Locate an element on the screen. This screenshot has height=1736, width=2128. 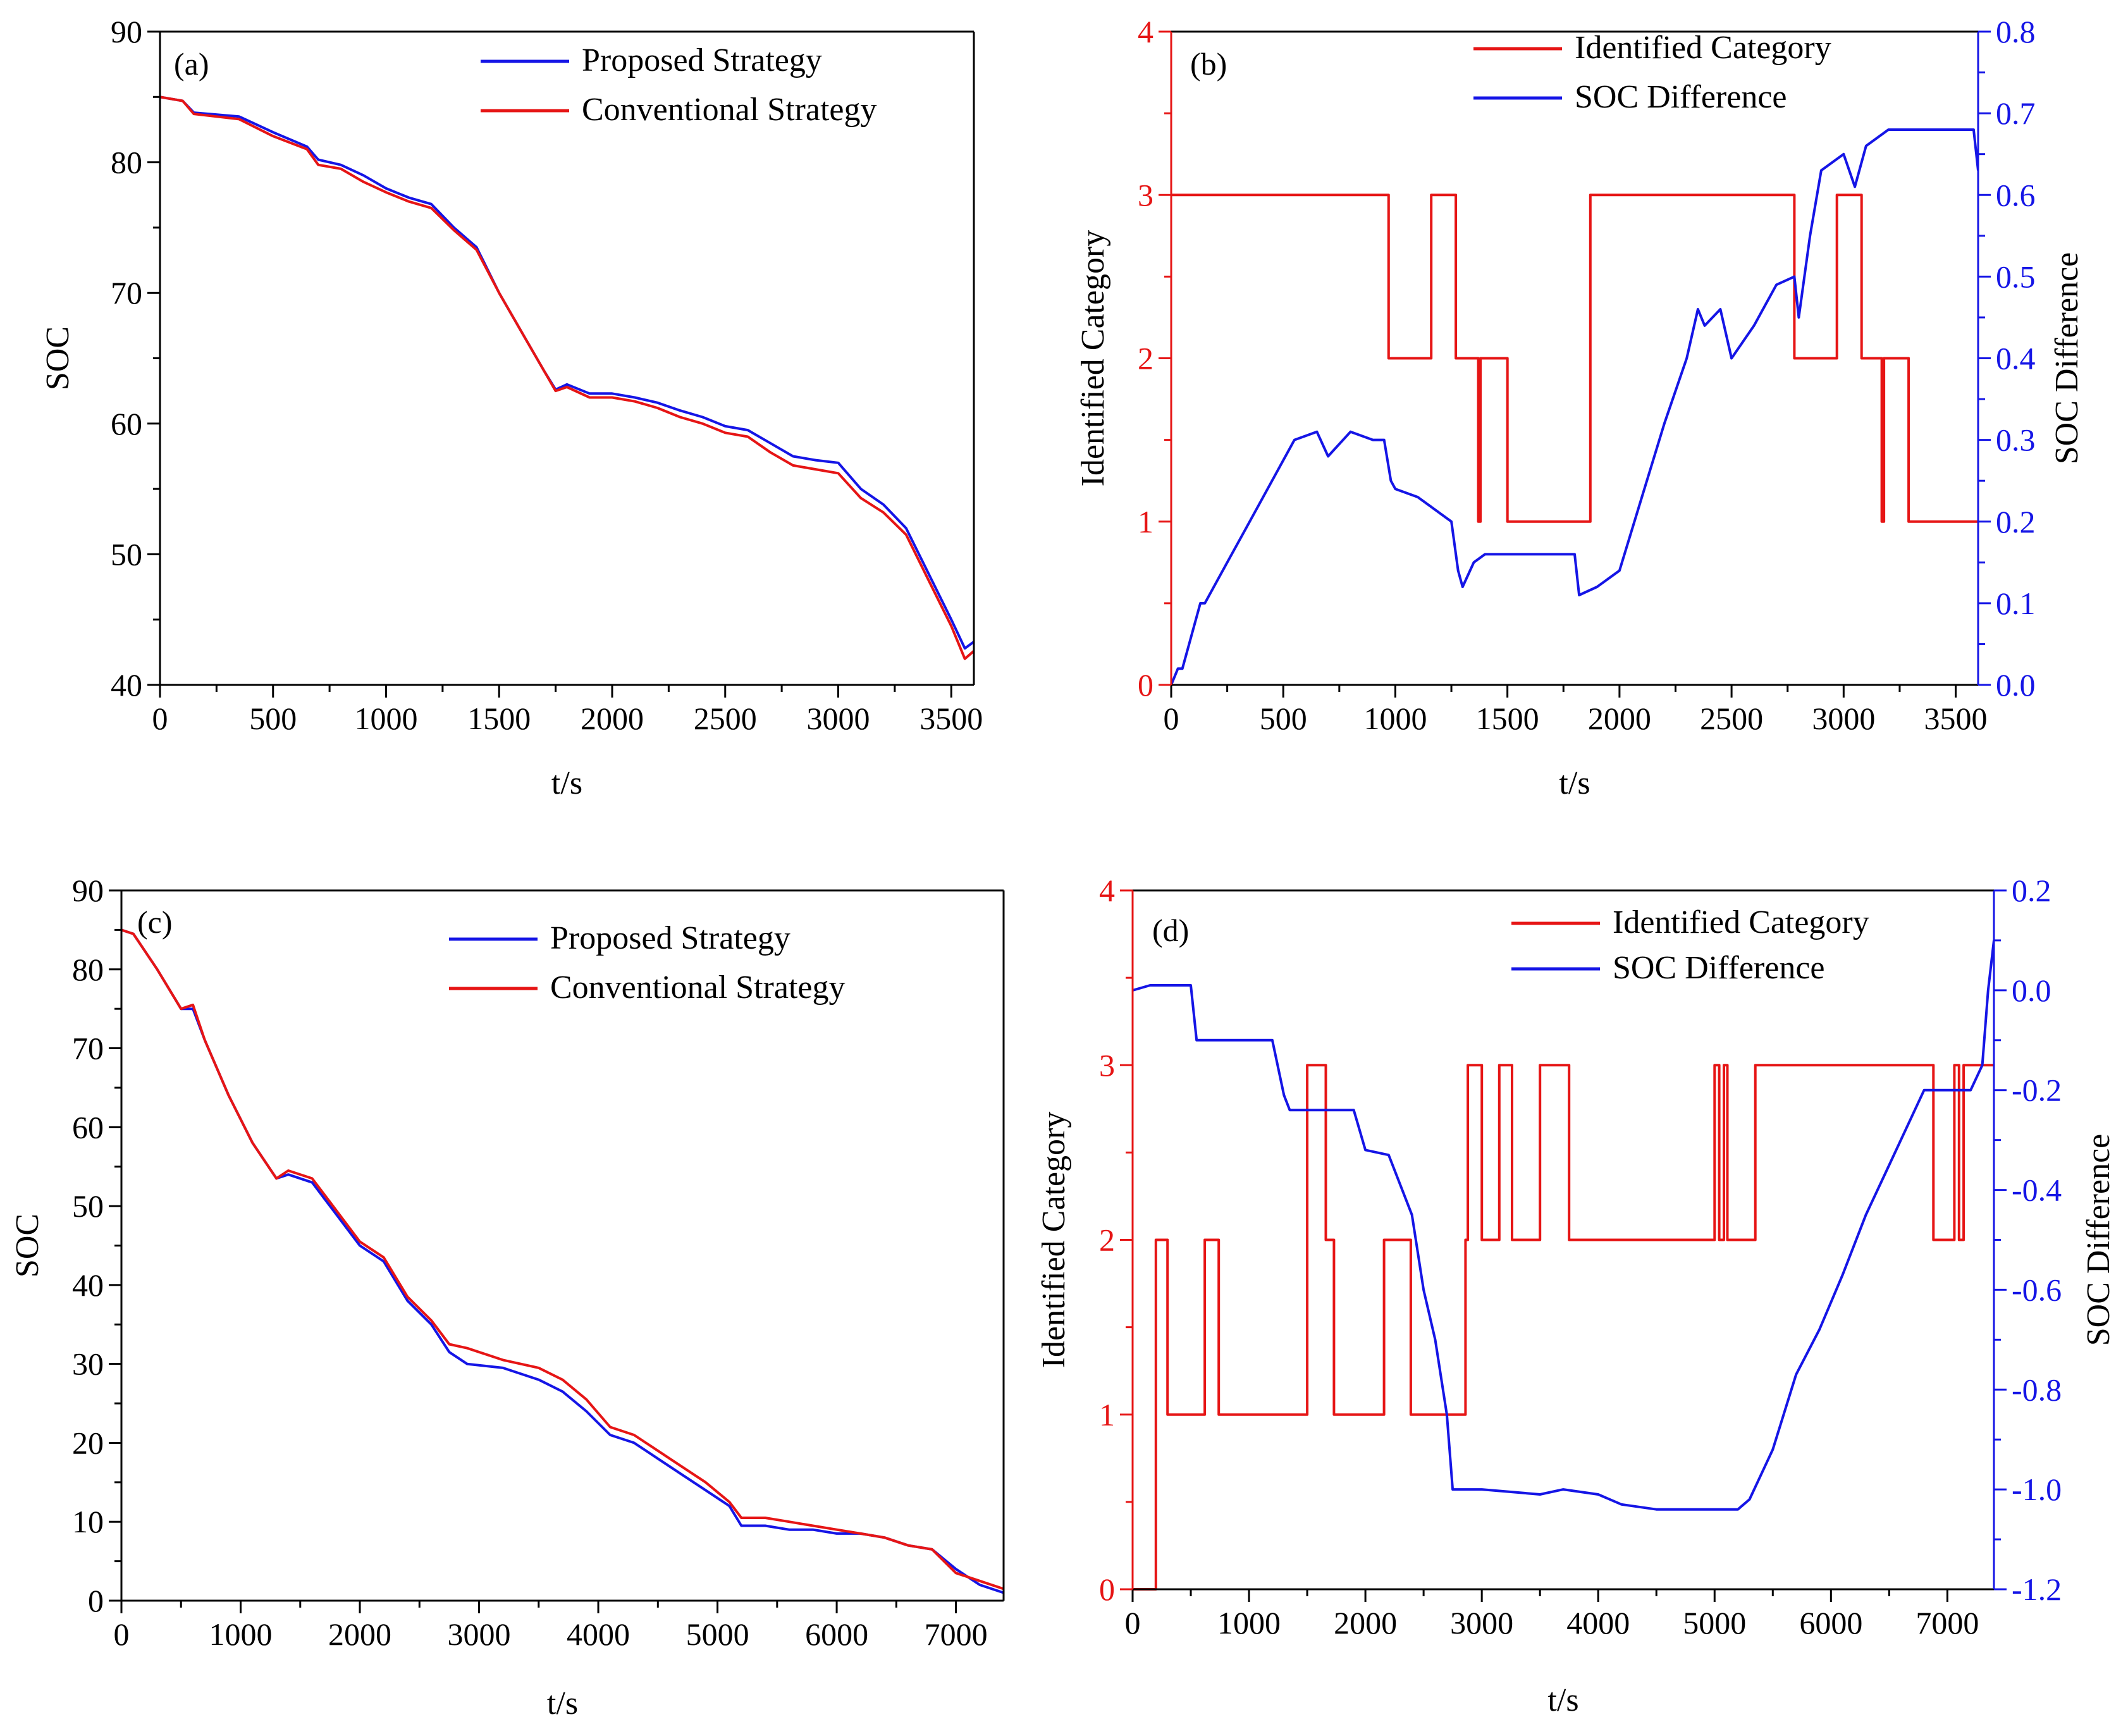
panel-label: (a) is located at coordinates (191, 64).